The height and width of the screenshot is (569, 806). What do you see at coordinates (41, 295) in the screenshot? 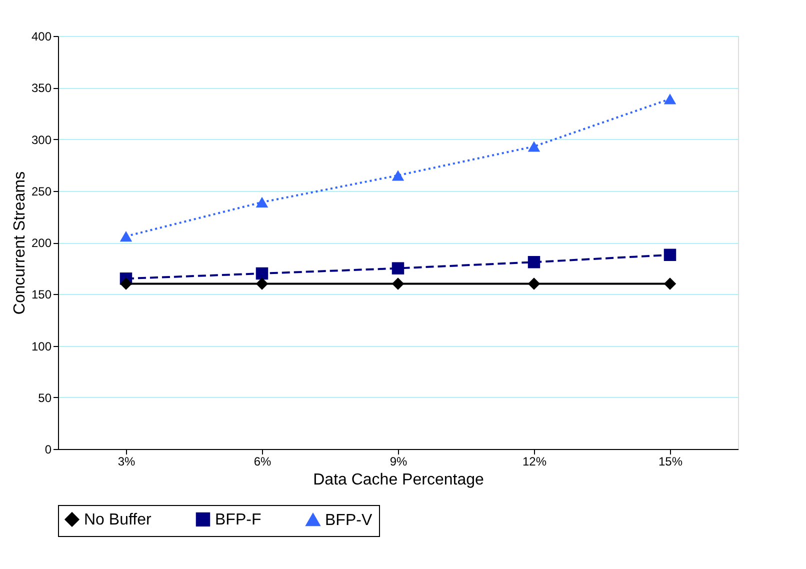
I see `y-tick-label: 150` at bounding box center [41, 295].